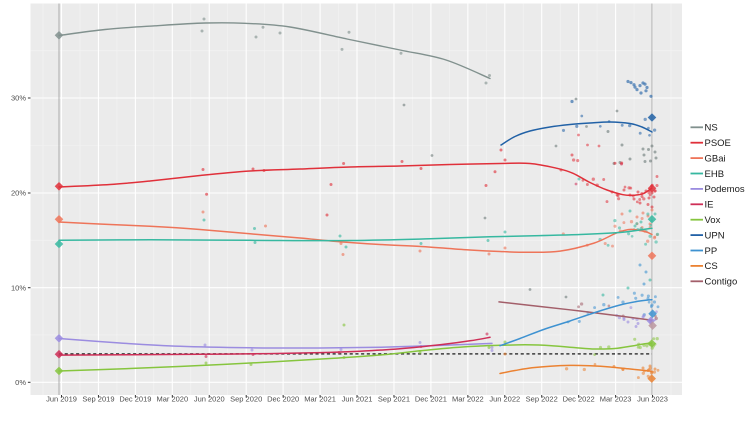 This screenshot has height=422, width=750. I want to click on svg-text: Dec 2020, so click(283, 398).